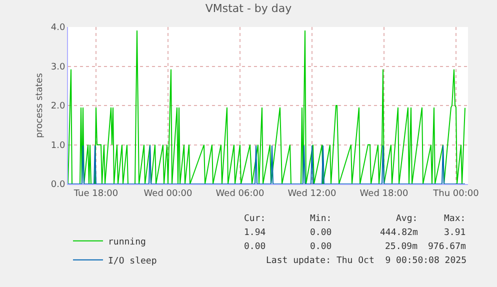 The image size is (497, 287). What do you see at coordinates (58, 185) in the screenshot?
I see `y-tick-label: 0.0` at bounding box center [58, 185].